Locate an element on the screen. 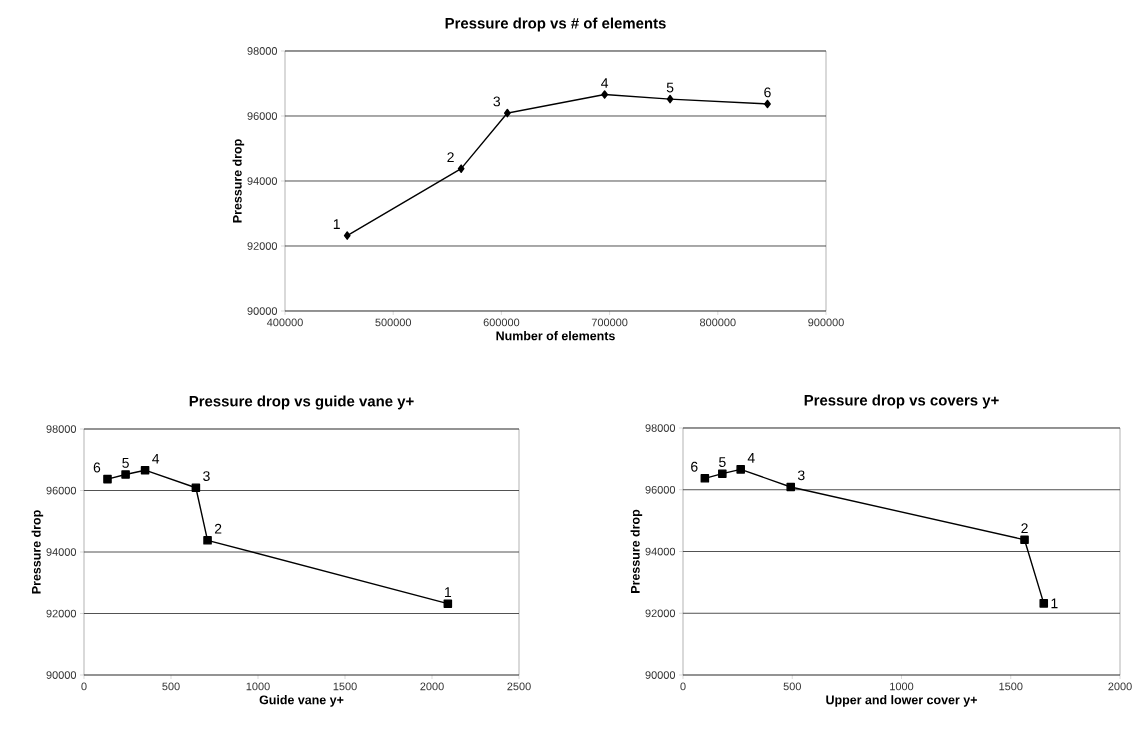 This screenshot has height=738, width=1146. x-tick-label: 800000 is located at coordinates (717, 322).